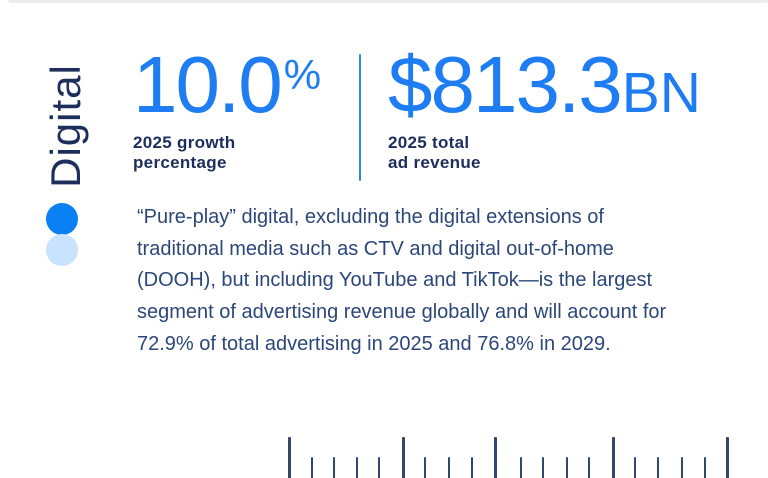  What do you see at coordinates (388, 1) in the screenshot?
I see `top-edge-rule` at bounding box center [388, 1].